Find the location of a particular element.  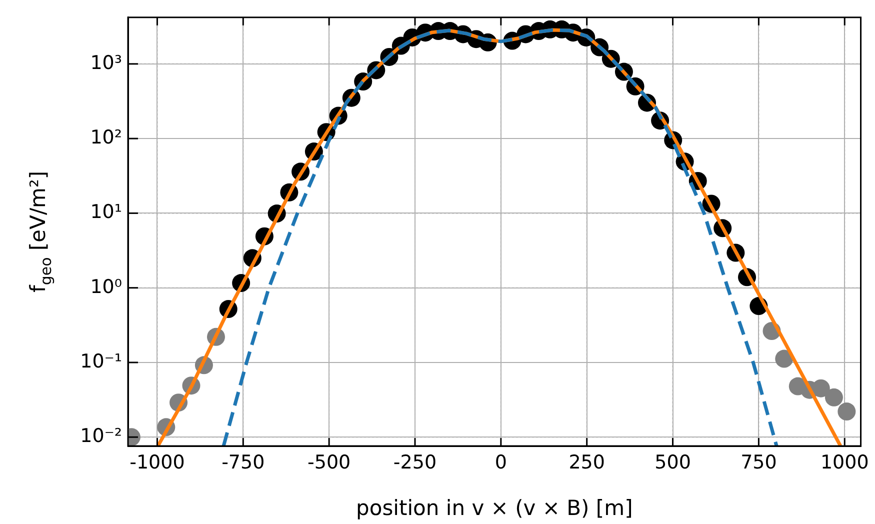

x-tick-label: 1000 is located at coordinates (844, 462).